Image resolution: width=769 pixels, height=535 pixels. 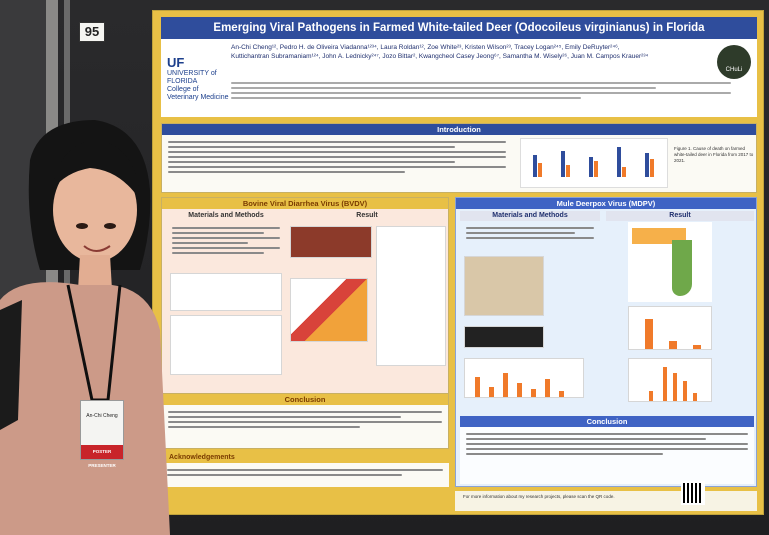 I want to click on uf-logo-text: UNIVERSITY of FLORIDA, so click(x=192, y=77).